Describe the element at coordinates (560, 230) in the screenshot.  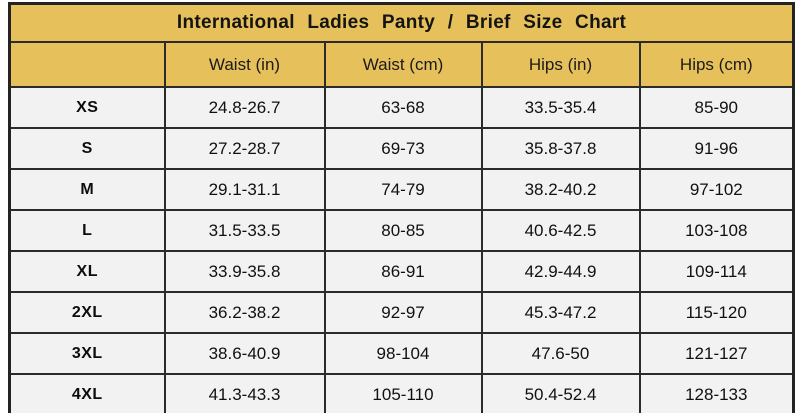
I see `size-value-cell: 40.6-42.5` at that location.